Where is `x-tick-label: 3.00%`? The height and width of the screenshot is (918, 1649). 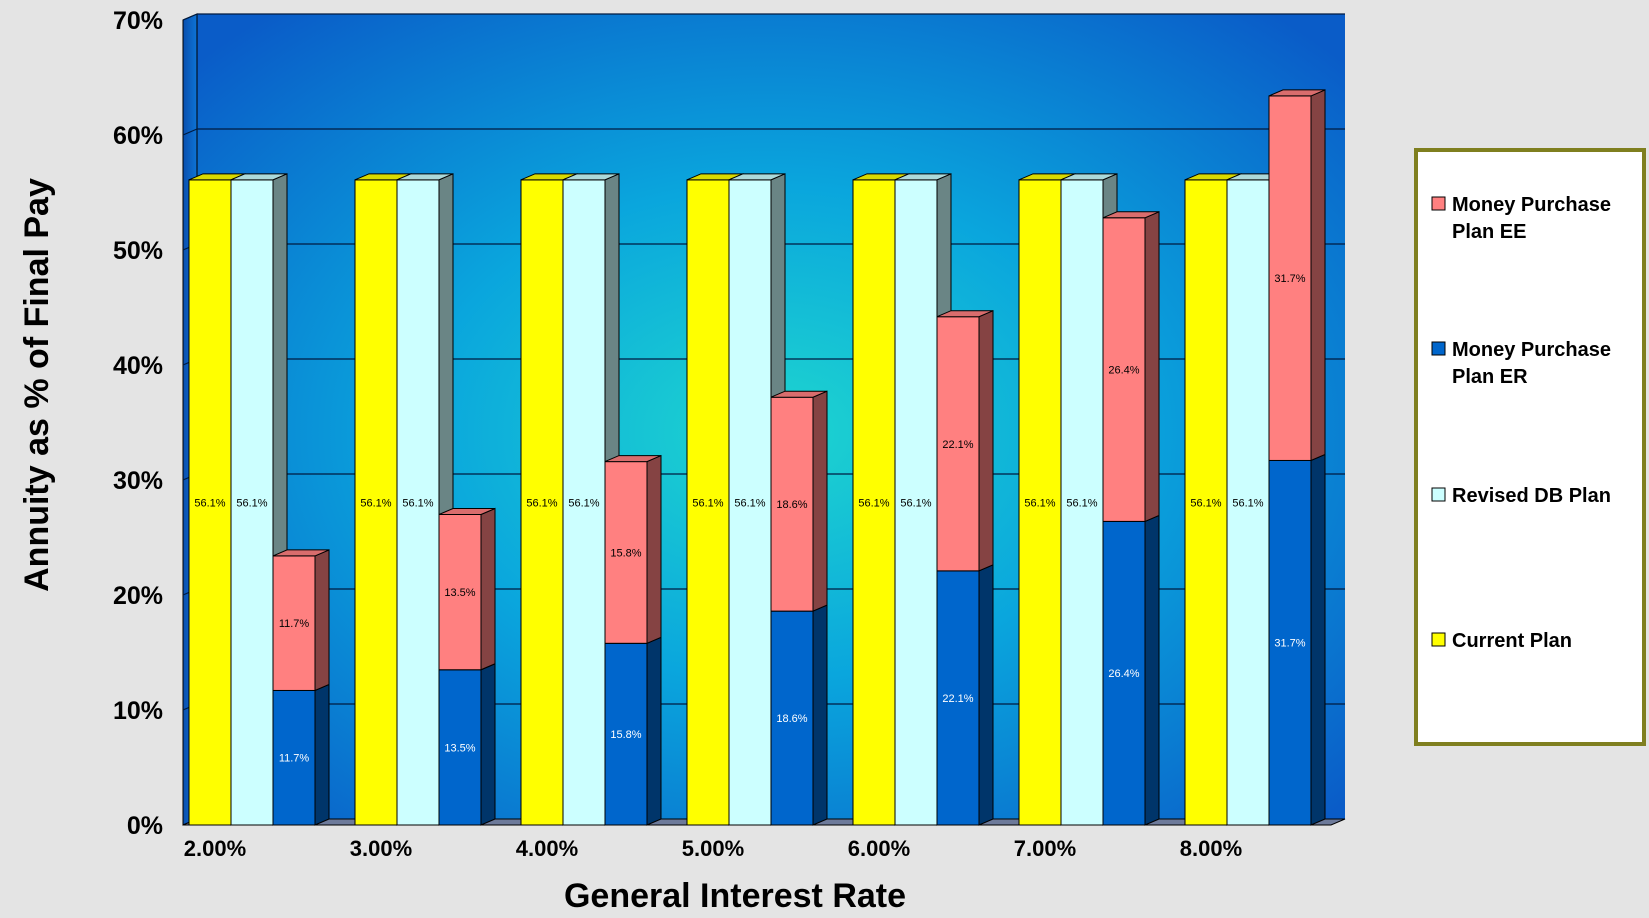 x-tick-label: 3.00% is located at coordinates (381, 848).